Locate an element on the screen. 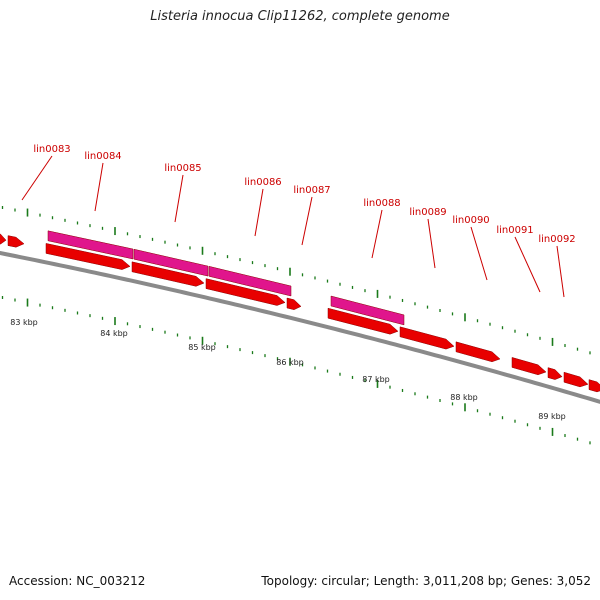 The image size is (600, 600). gene-label-lin0087: lin0087 is located at coordinates (311, 190).